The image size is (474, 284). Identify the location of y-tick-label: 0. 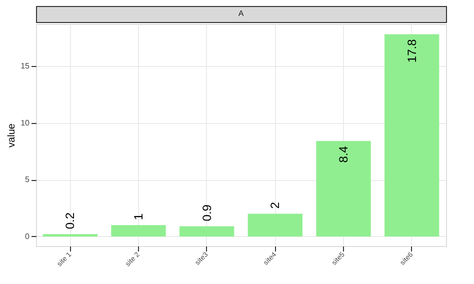
(27, 236).